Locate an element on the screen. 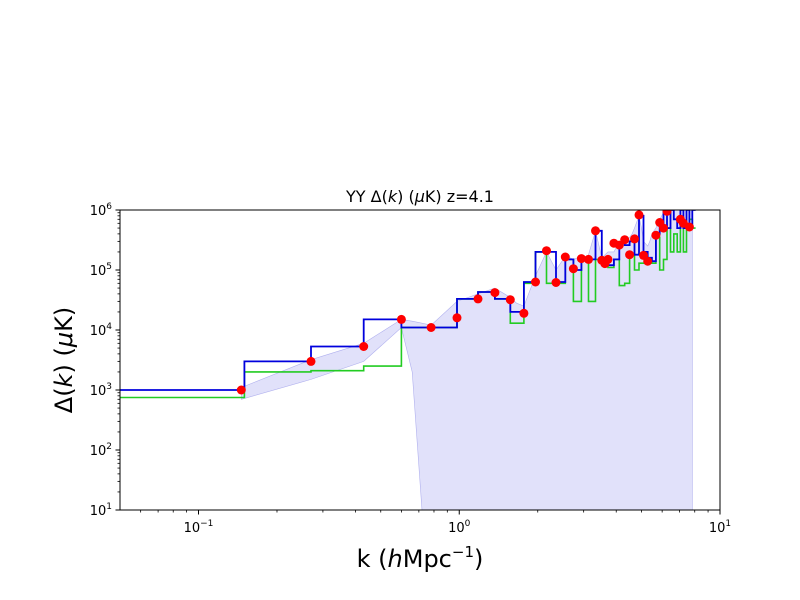 Image resolution: width=800 pixels, height=600 pixels. x-tick-label: 10¹ is located at coordinates (720, 527).